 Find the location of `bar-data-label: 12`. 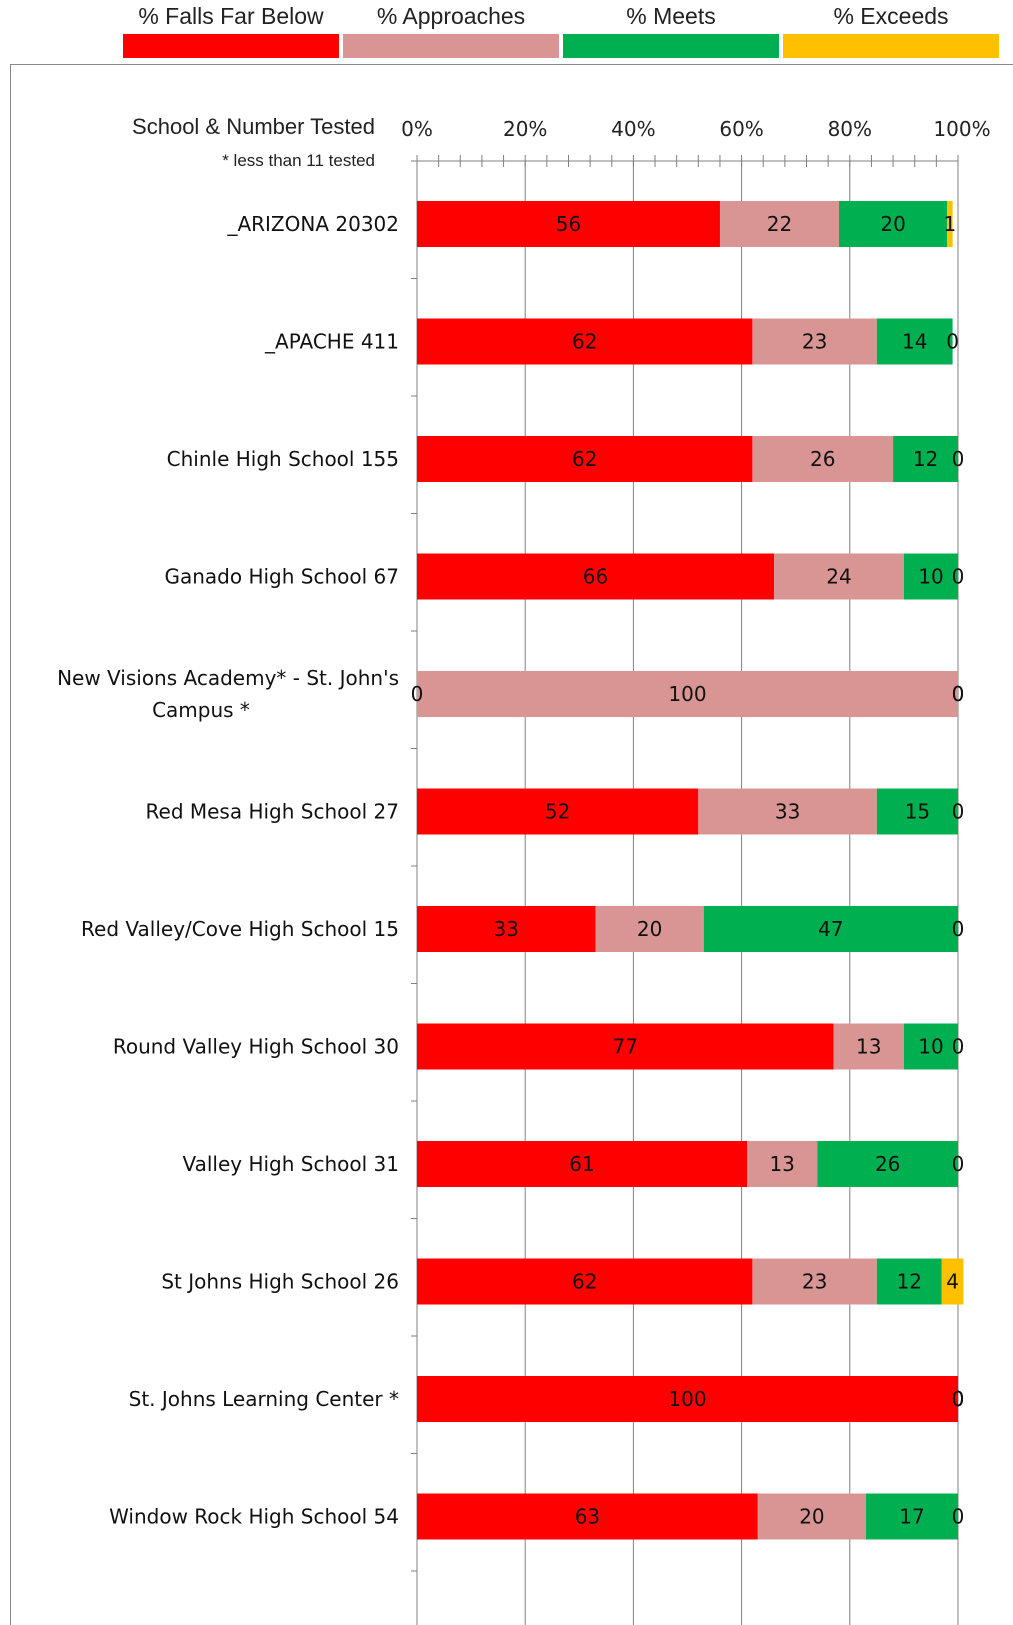

bar-data-label: 12 is located at coordinates (909, 1282).